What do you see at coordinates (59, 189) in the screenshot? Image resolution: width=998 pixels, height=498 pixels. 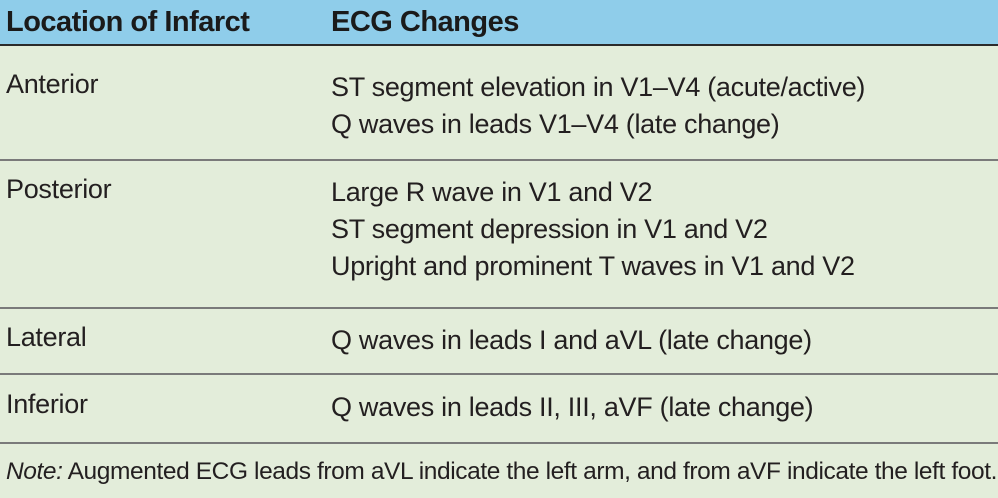 I see `row-location: Posterior` at bounding box center [59, 189].